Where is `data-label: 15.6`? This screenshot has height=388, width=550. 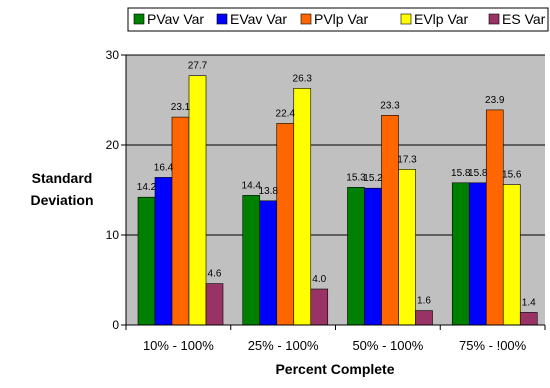
data-label: 15.6 is located at coordinates (512, 175).